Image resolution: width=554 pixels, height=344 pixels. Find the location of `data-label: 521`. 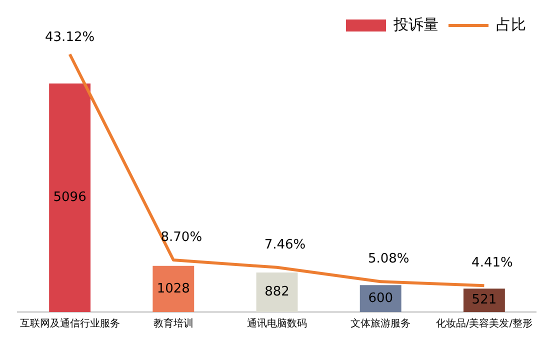

data-label: 521 is located at coordinates (484, 300).